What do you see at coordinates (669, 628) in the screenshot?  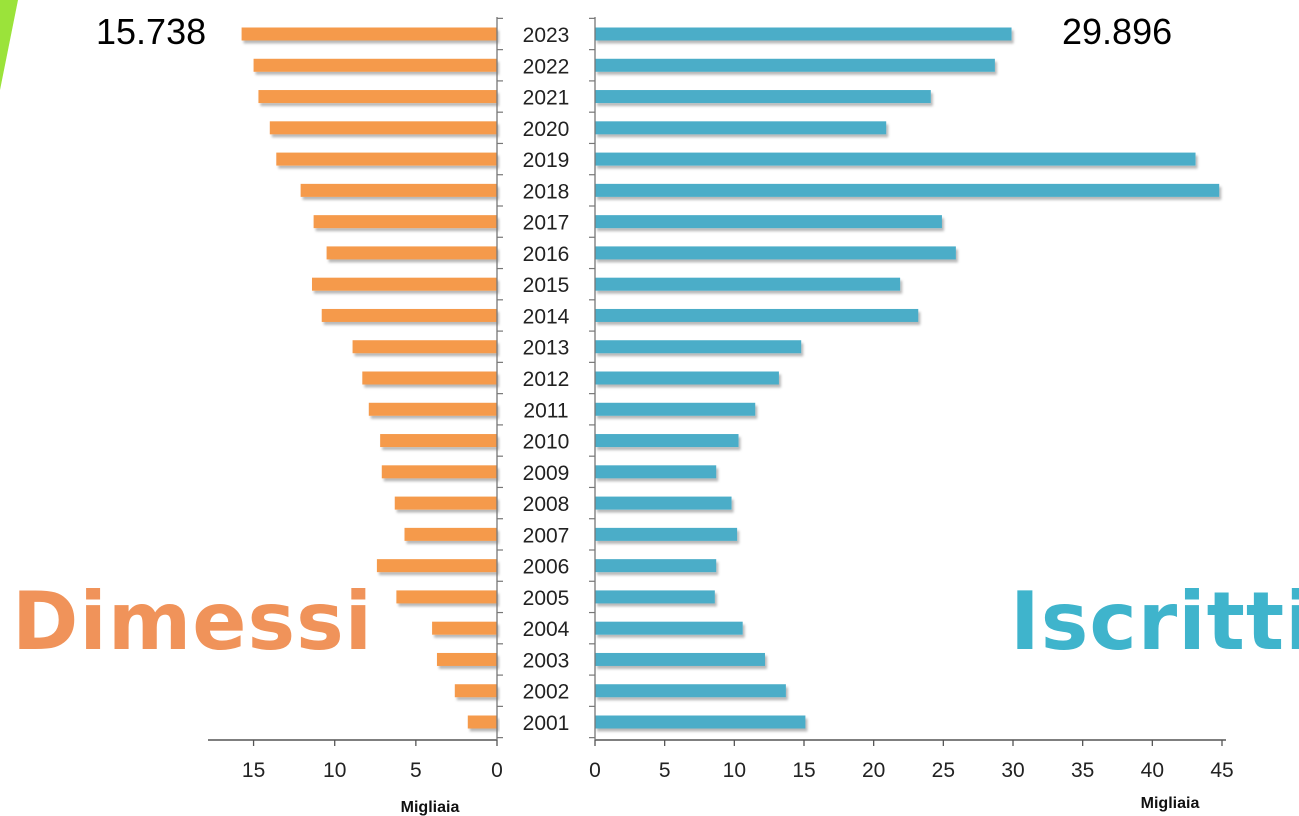 I see `iscritti-bar-2004` at bounding box center [669, 628].